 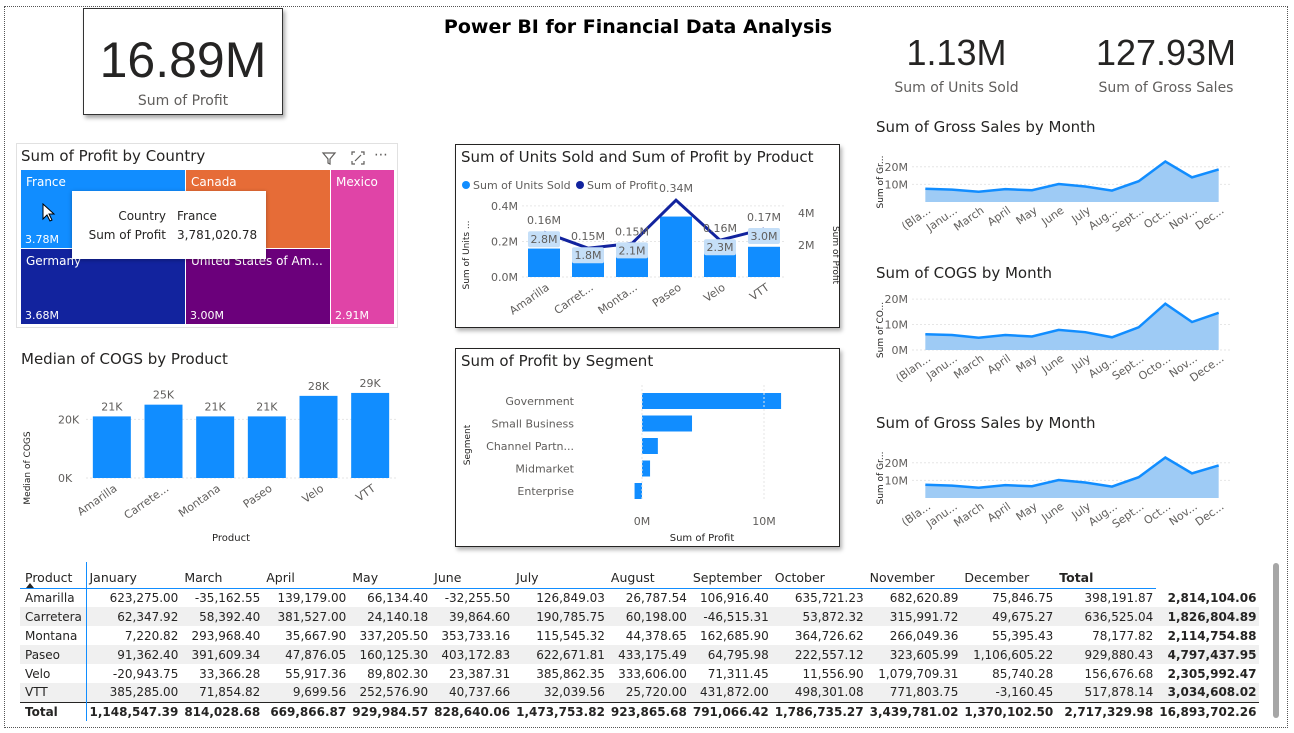 I want to click on row-header: Carretera, so click(x=53, y=616).